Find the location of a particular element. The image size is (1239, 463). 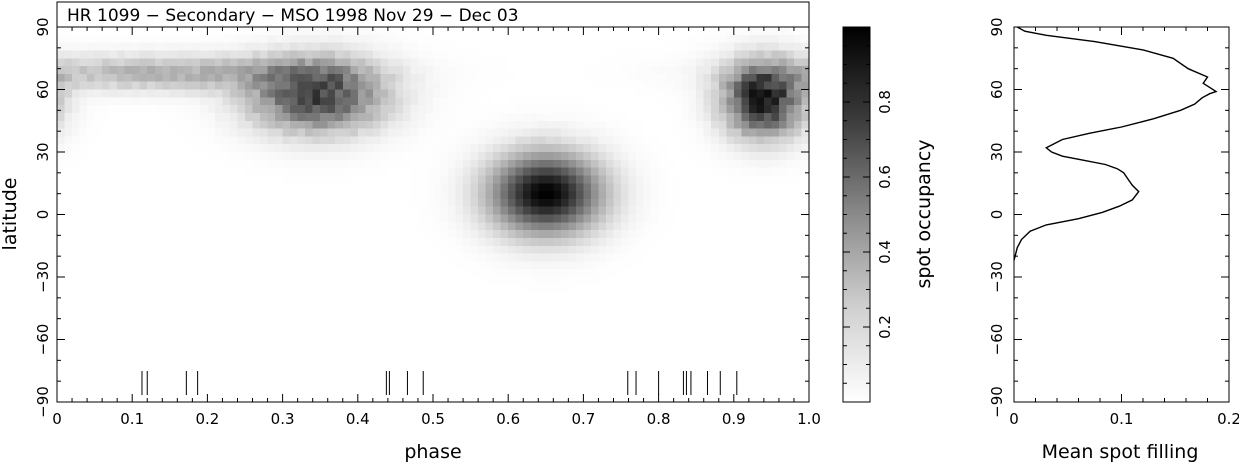

profile-frame is located at coordinates (1121, 214).